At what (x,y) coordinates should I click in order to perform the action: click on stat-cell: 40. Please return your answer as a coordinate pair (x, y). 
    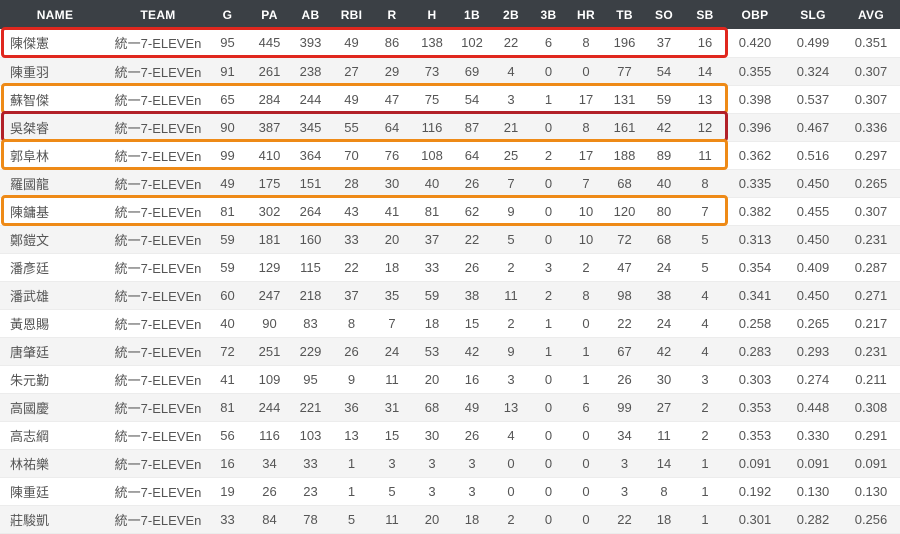
    Looking at the image, I should click on (227, 323).